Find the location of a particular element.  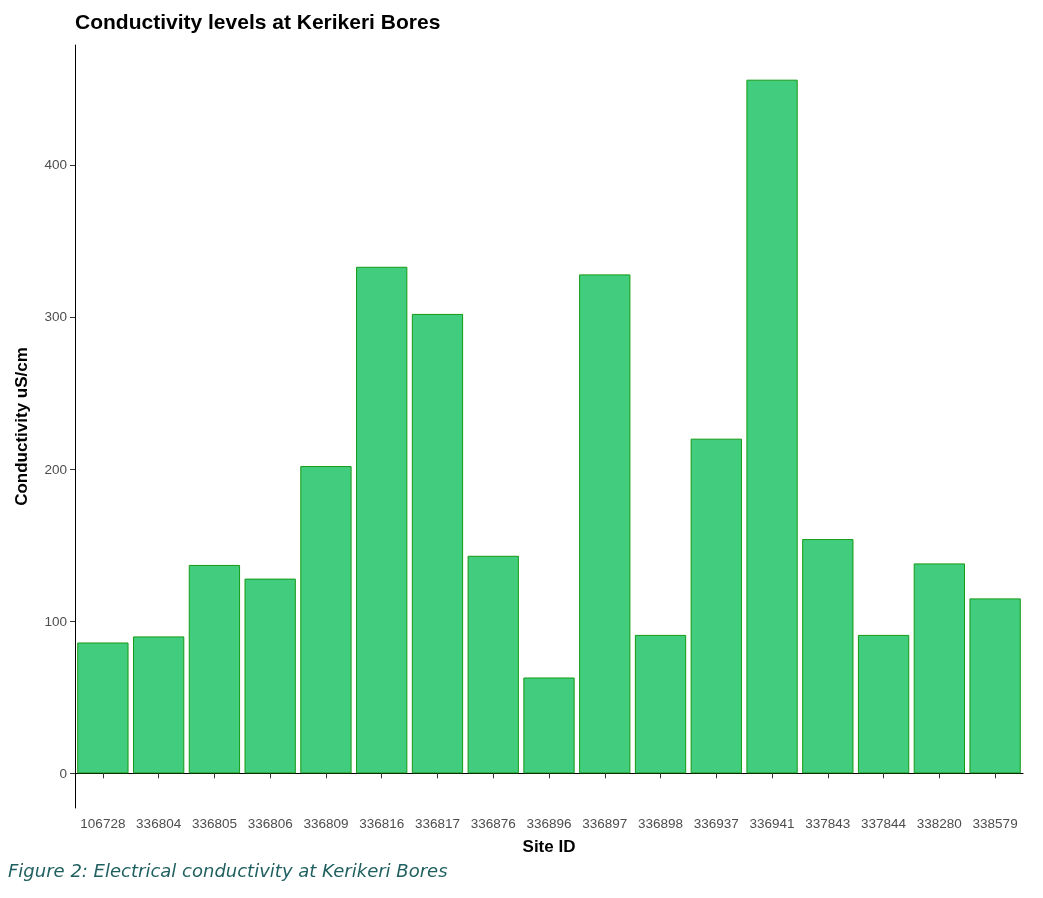

x-tick-label: 106728 is located at coordinates (103, 823).